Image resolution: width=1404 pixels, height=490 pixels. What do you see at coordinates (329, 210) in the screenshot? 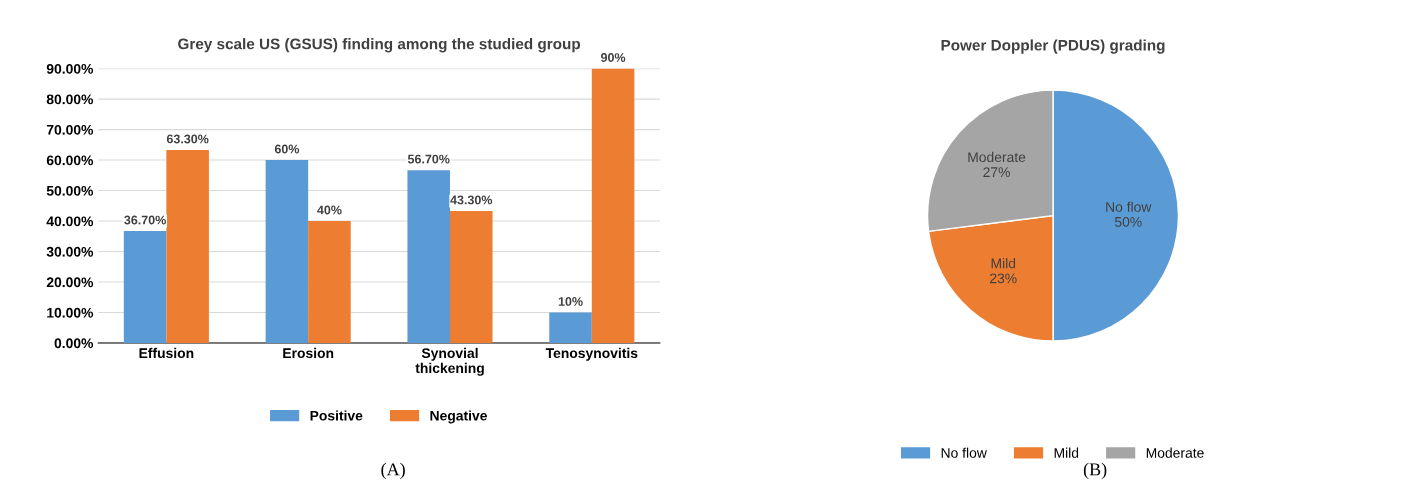
I see `data-label: 40%` at bounding box center [329, 210].